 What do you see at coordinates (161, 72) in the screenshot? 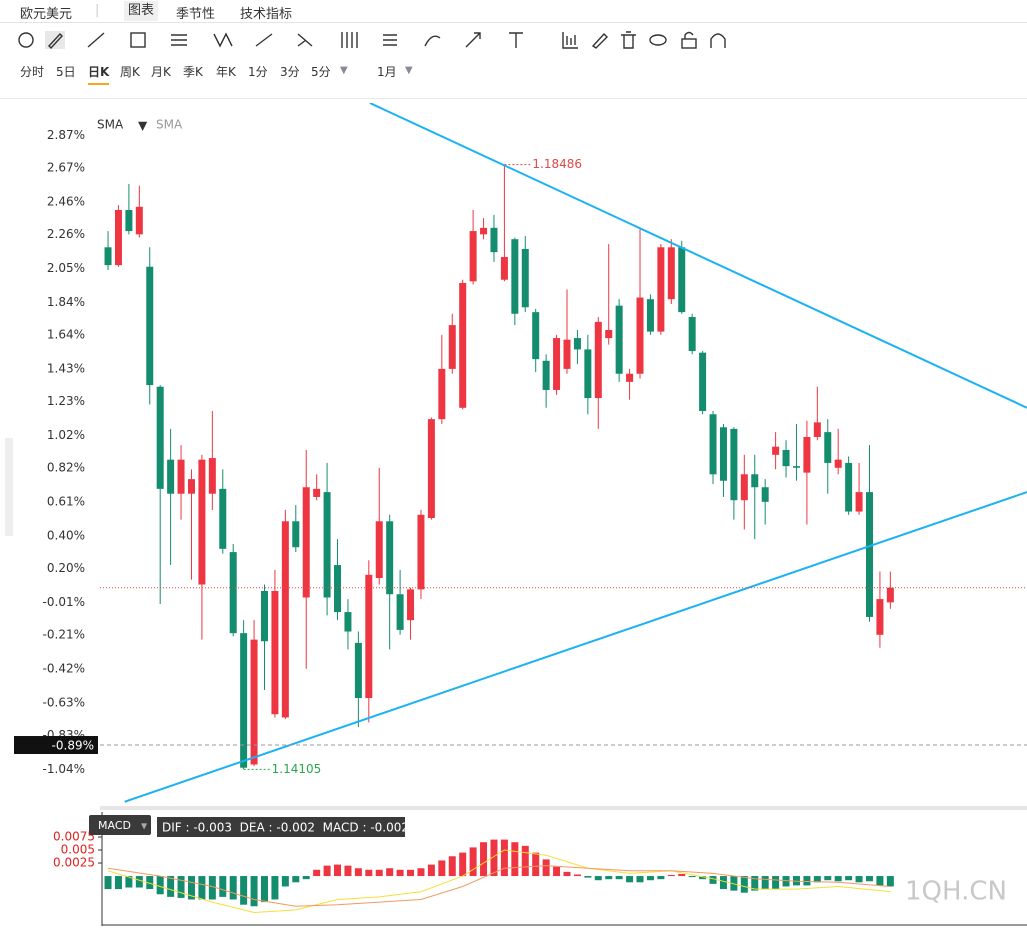
I see `period: 月K` at bounding box center [161, 72].